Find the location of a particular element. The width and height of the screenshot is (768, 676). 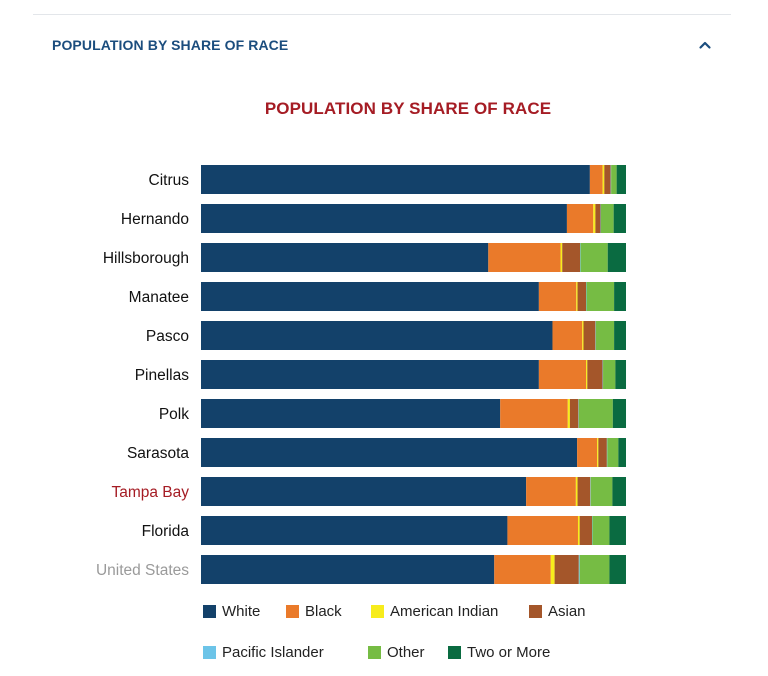

section-divider is located at coordinates (382, 14).